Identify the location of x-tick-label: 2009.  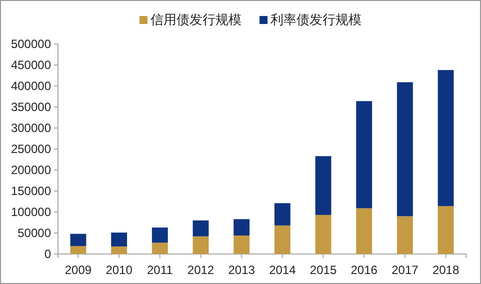
(78, 270).